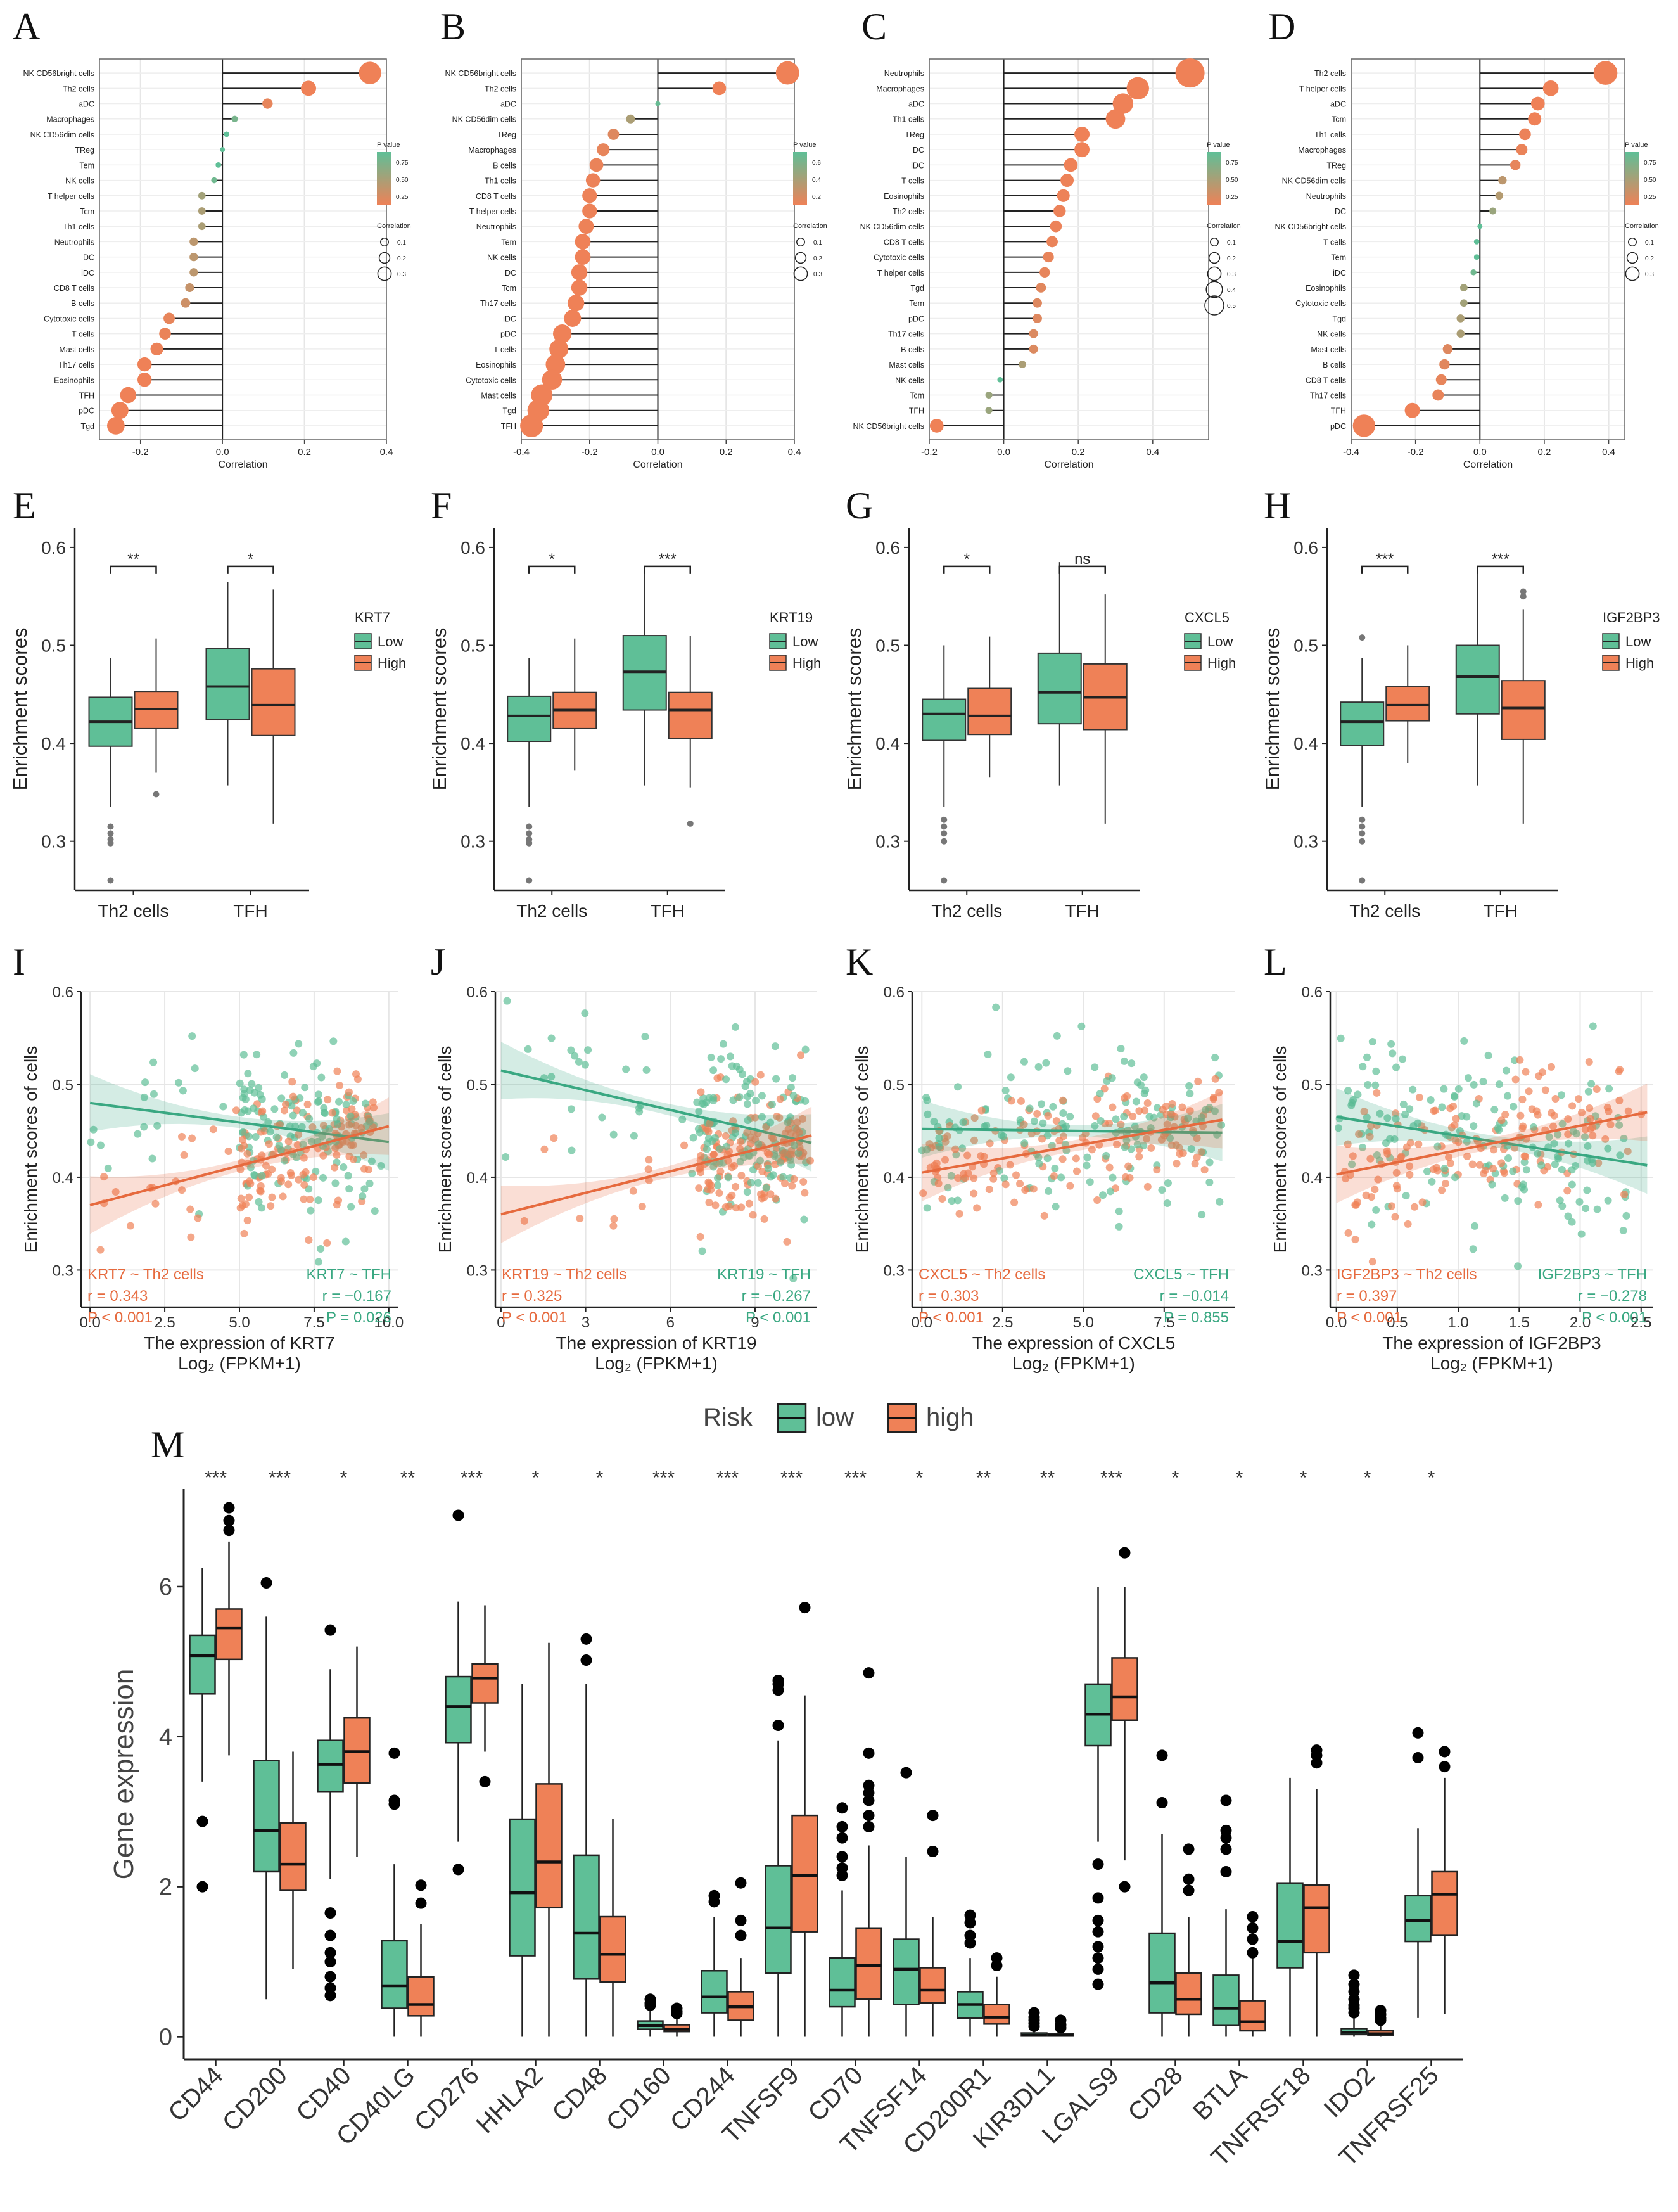 The height and width of the screenshot is (2212, 1678). I want to click on significance-label: **, so click(1047, 1477).